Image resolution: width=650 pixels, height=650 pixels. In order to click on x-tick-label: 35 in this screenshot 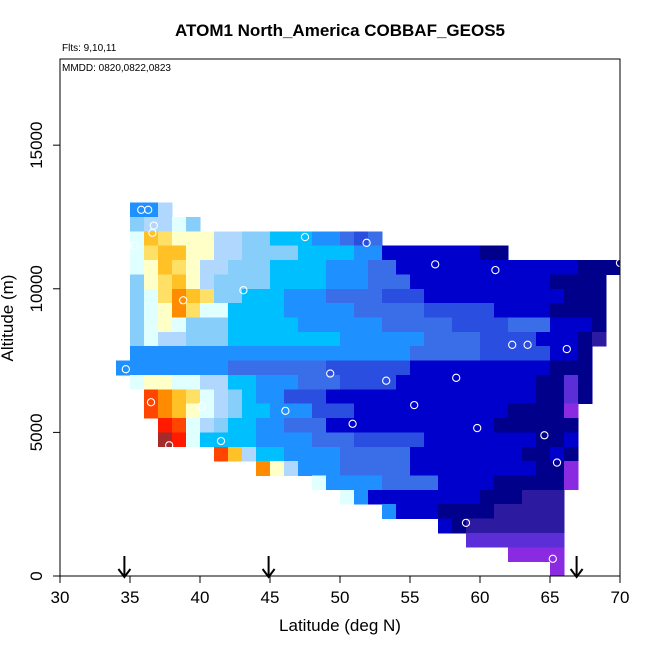, I will do `click(130, 597)`.